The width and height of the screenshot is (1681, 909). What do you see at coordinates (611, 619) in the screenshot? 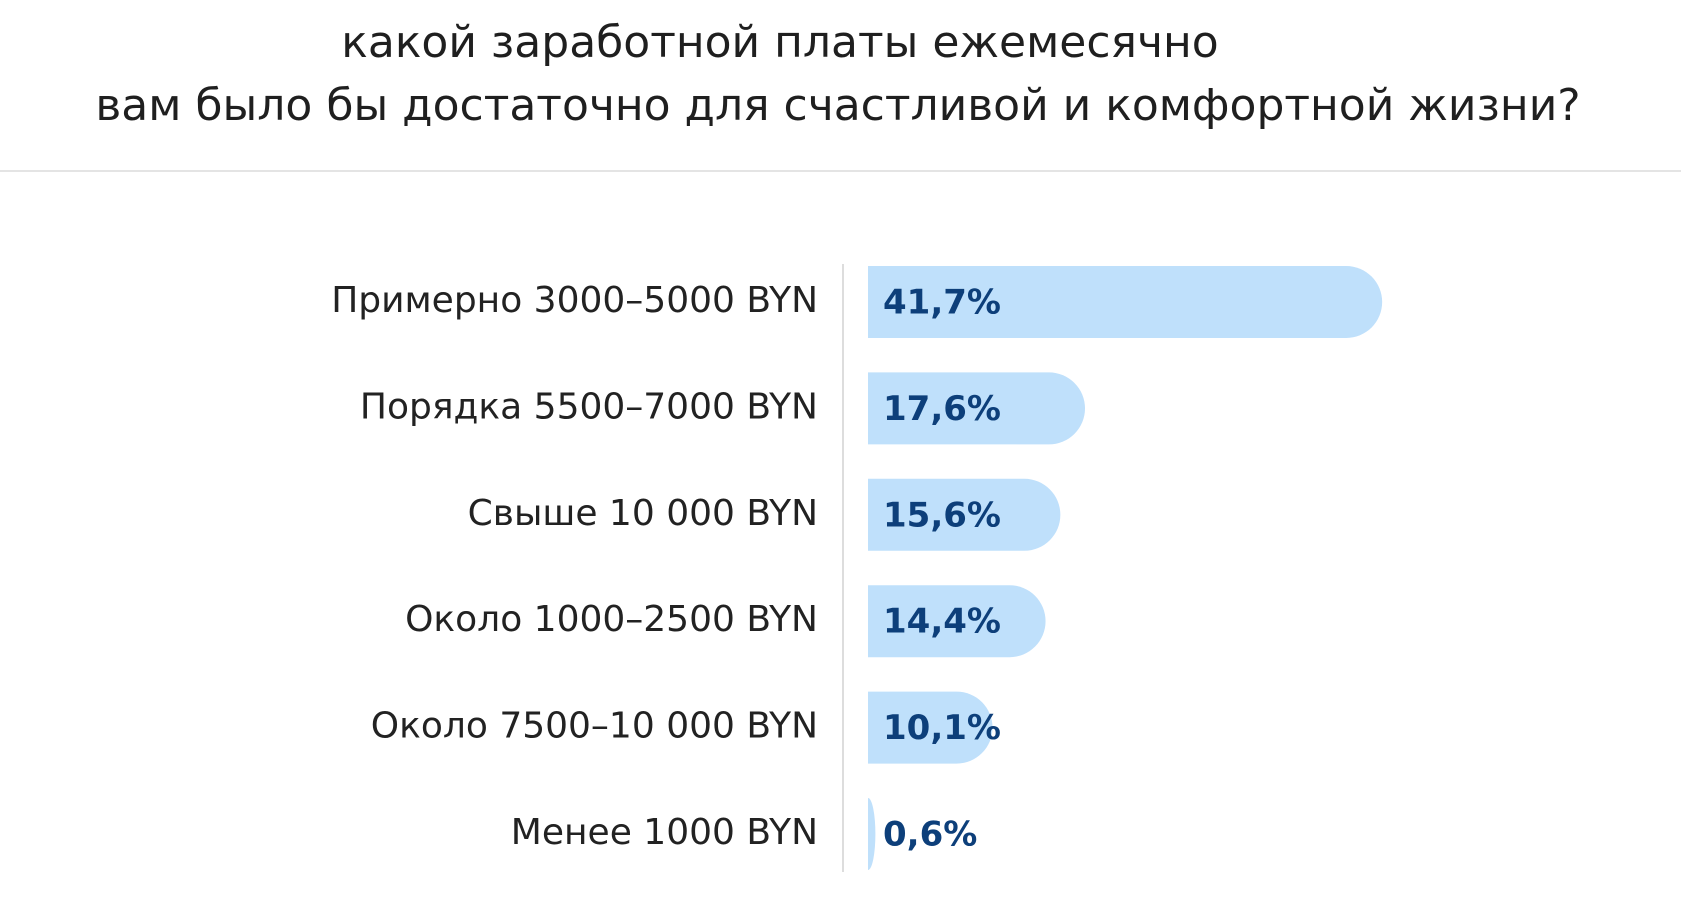
I see `category-label: Около 1000–2500 BYN` at bounding box center [611, 619].